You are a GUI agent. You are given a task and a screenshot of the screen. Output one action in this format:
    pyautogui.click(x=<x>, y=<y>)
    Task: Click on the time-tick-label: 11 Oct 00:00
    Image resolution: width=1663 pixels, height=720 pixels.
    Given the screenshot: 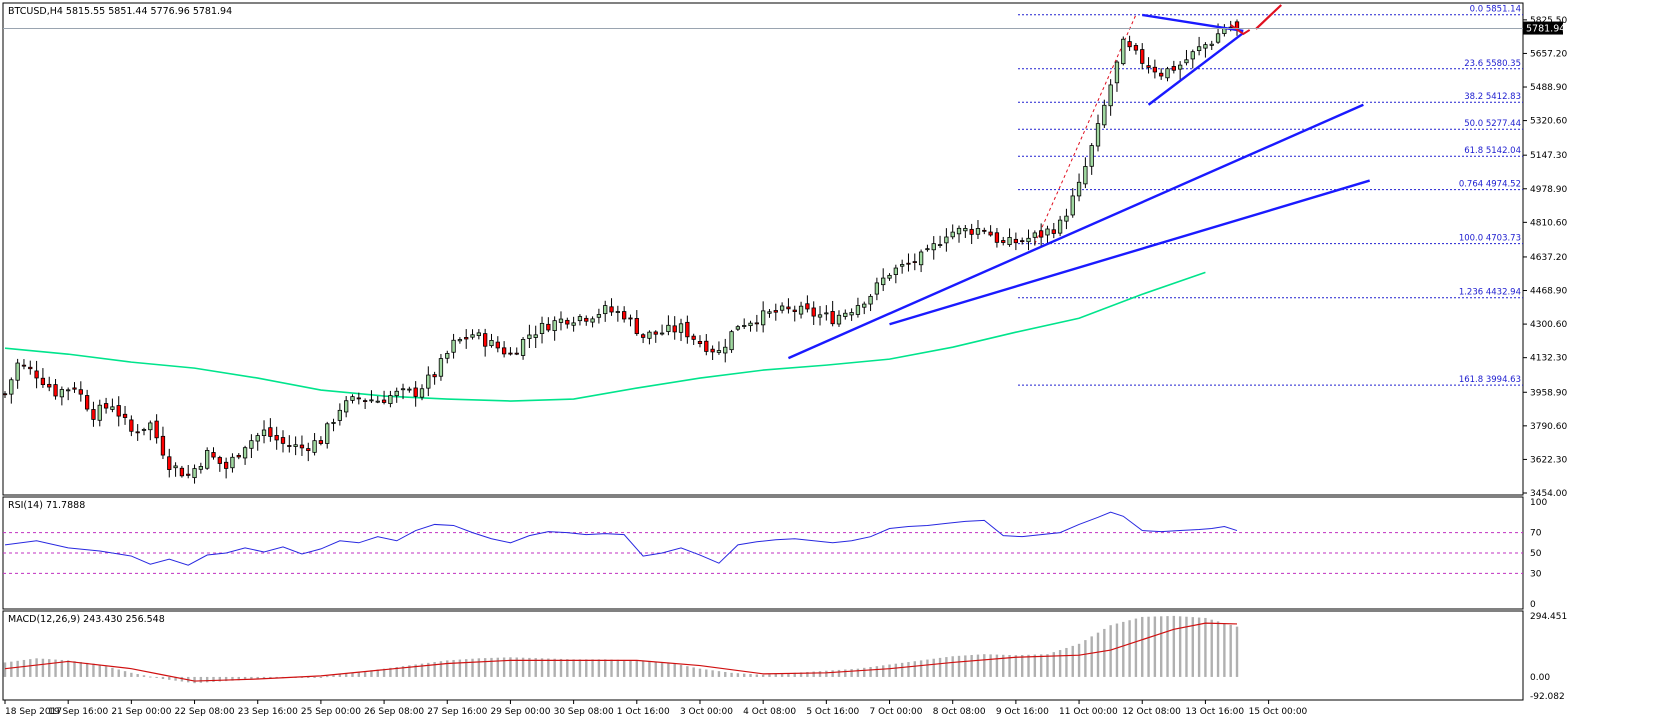 What is the action you would take?
    pyautogui.click(x=1088, y=712)
    